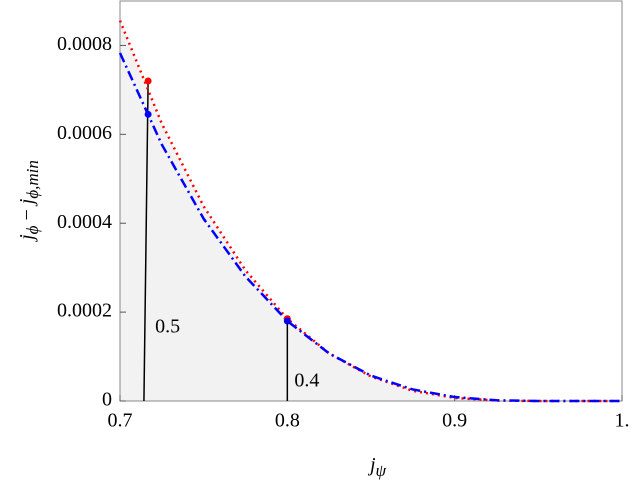 The image size is (632, 485). I want to click on y-tick-label: 0.0004, so click(84, 222).